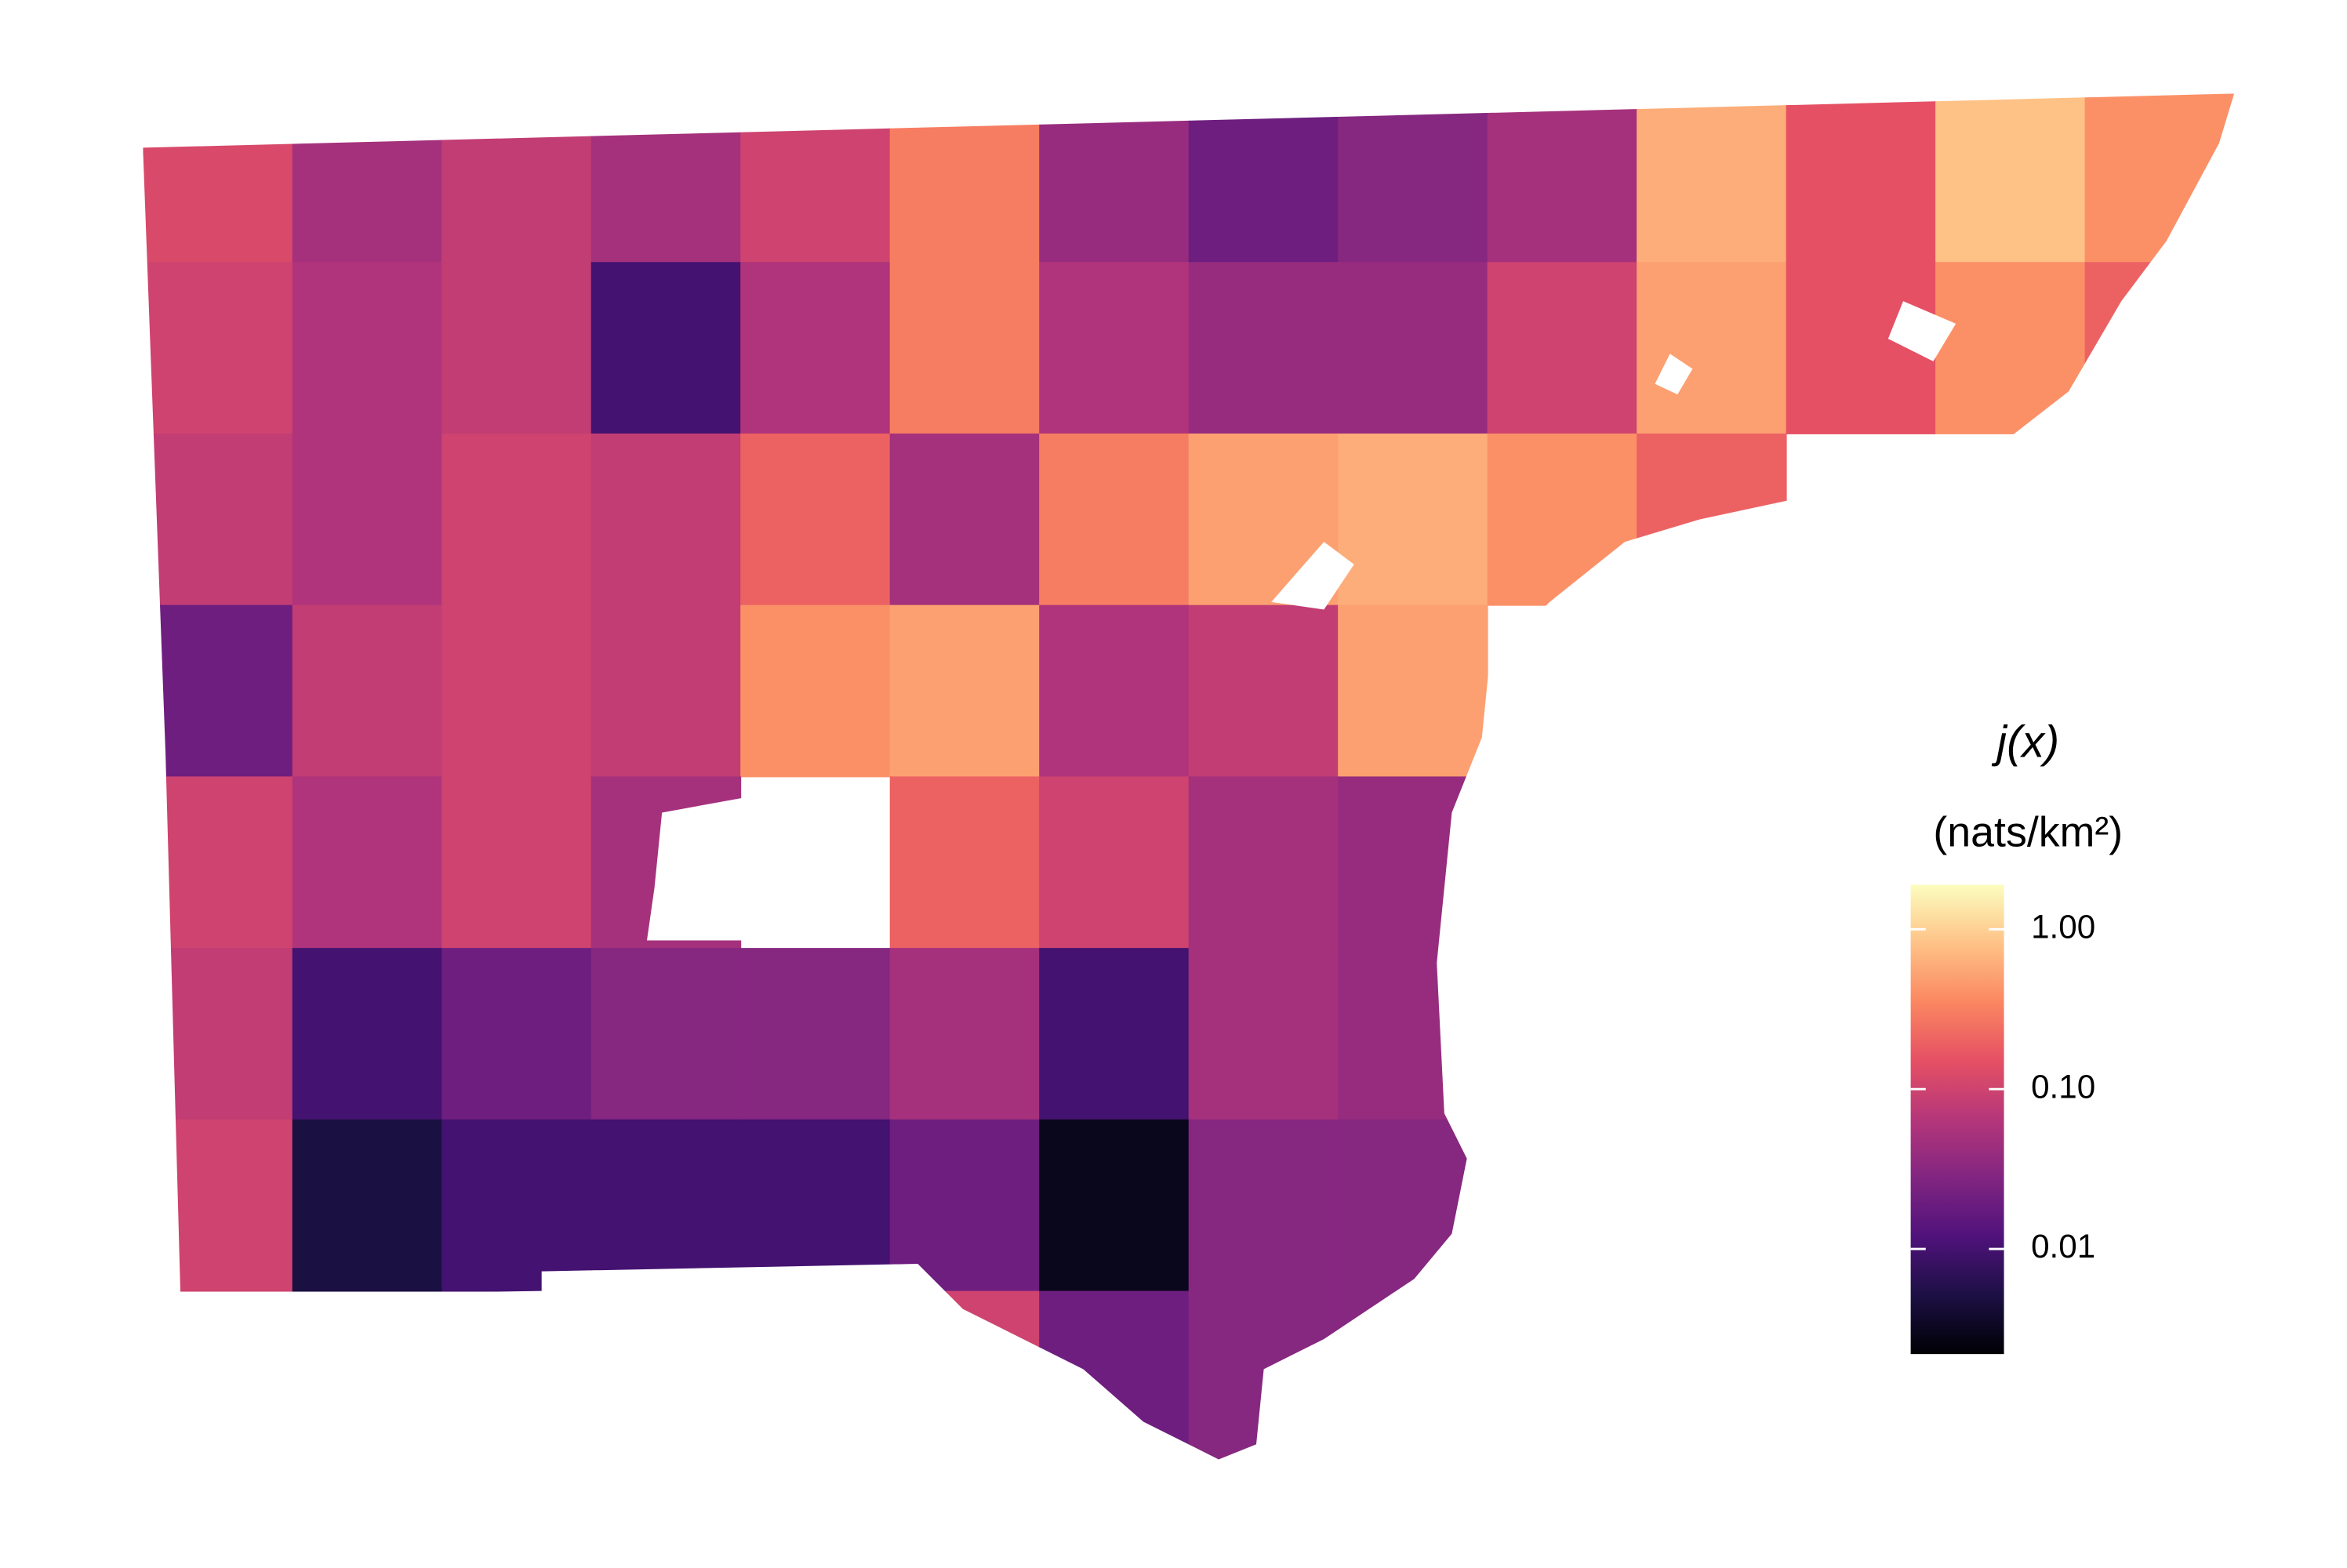 This screenshot has height=1568, width=2347. I want to click on legend-title: j(x), so click(2025, 742).